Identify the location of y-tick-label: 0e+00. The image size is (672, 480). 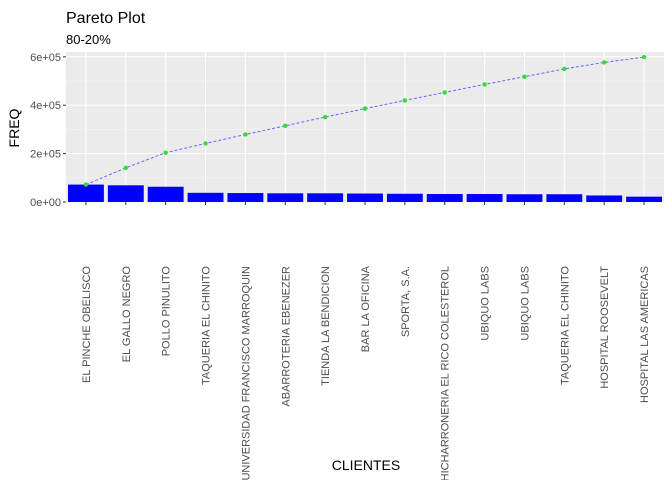
(45, 203).